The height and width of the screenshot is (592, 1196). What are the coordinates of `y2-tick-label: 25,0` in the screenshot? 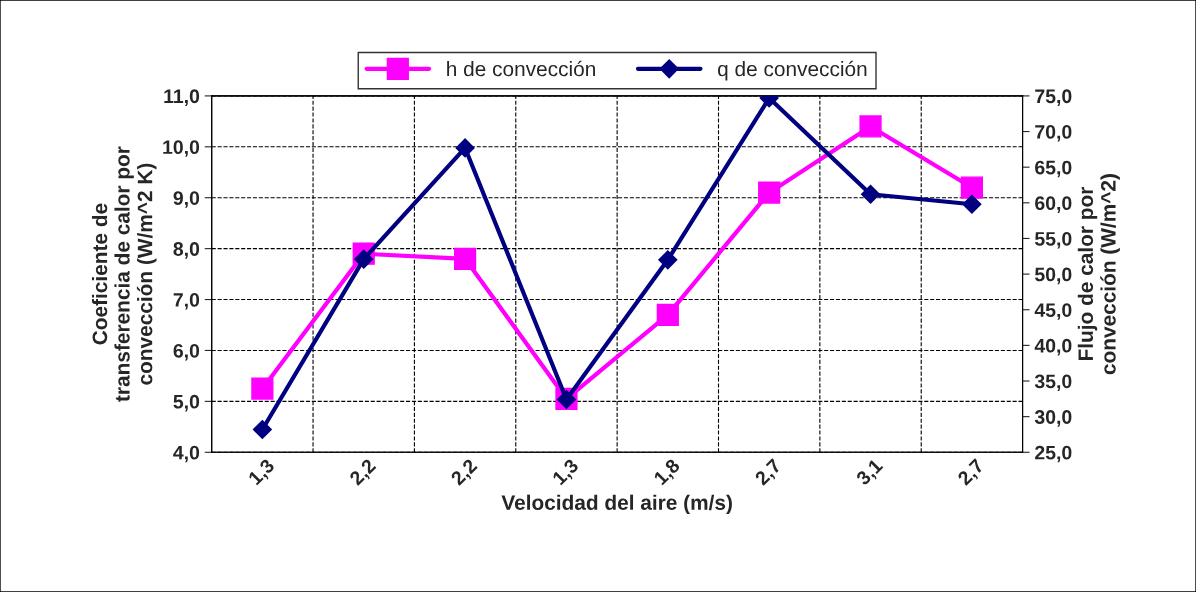 It's located at (1053, 454).